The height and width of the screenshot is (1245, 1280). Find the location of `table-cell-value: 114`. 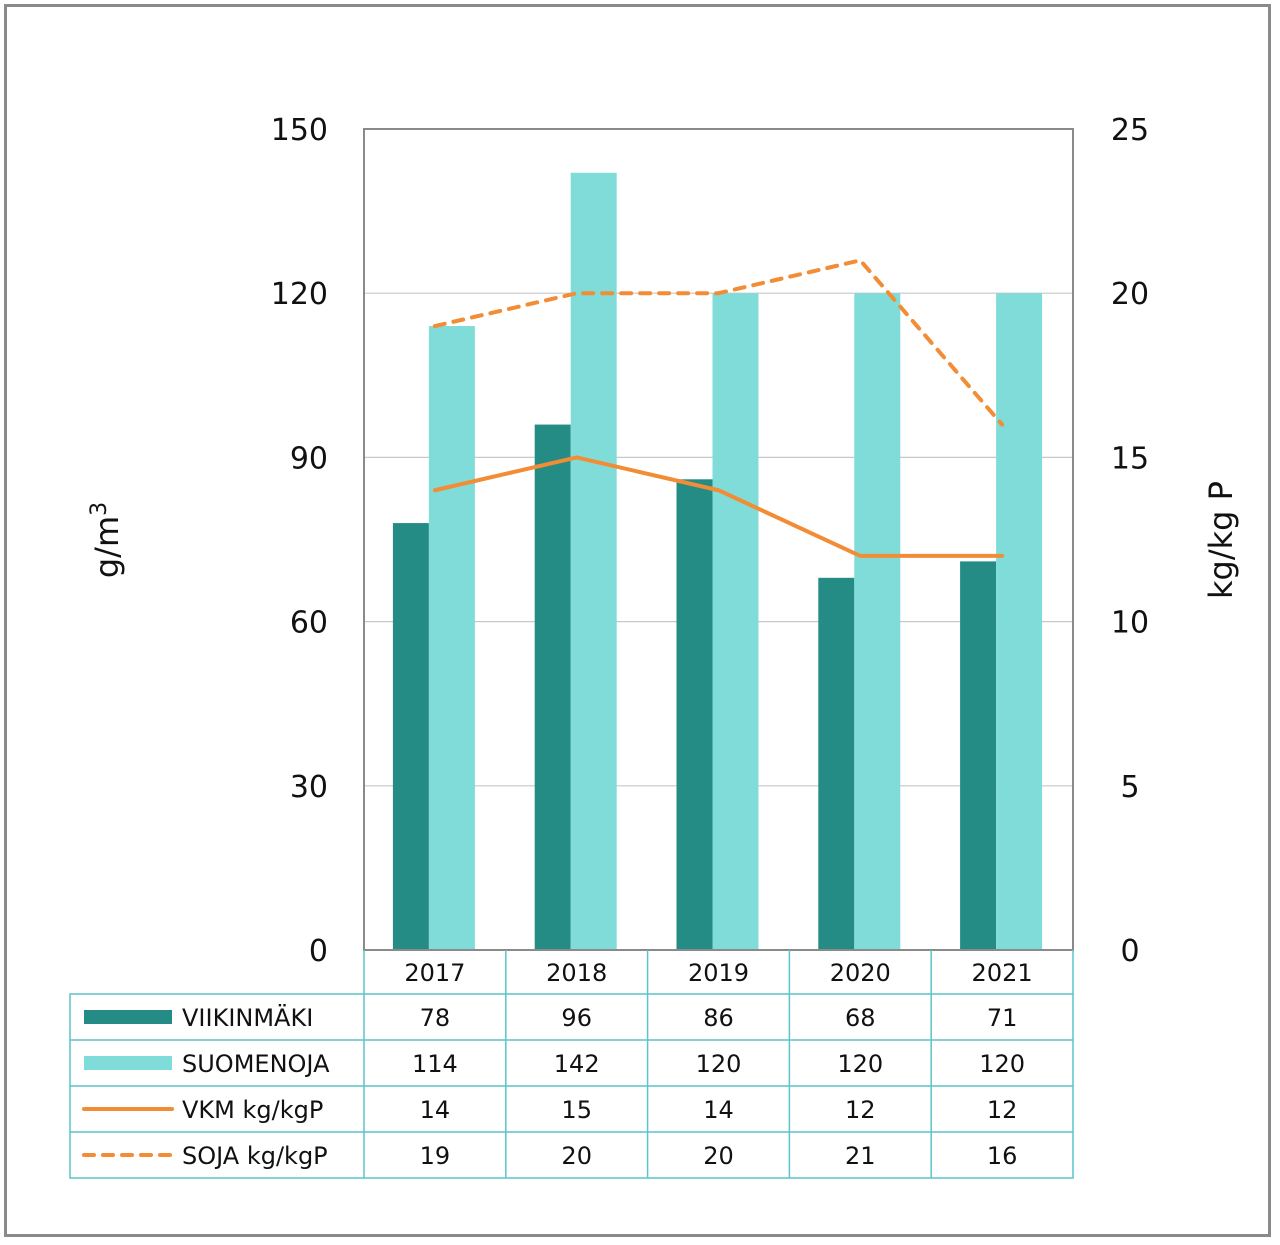

table-cell-value: 114 is located at coordinates (435, 1064).